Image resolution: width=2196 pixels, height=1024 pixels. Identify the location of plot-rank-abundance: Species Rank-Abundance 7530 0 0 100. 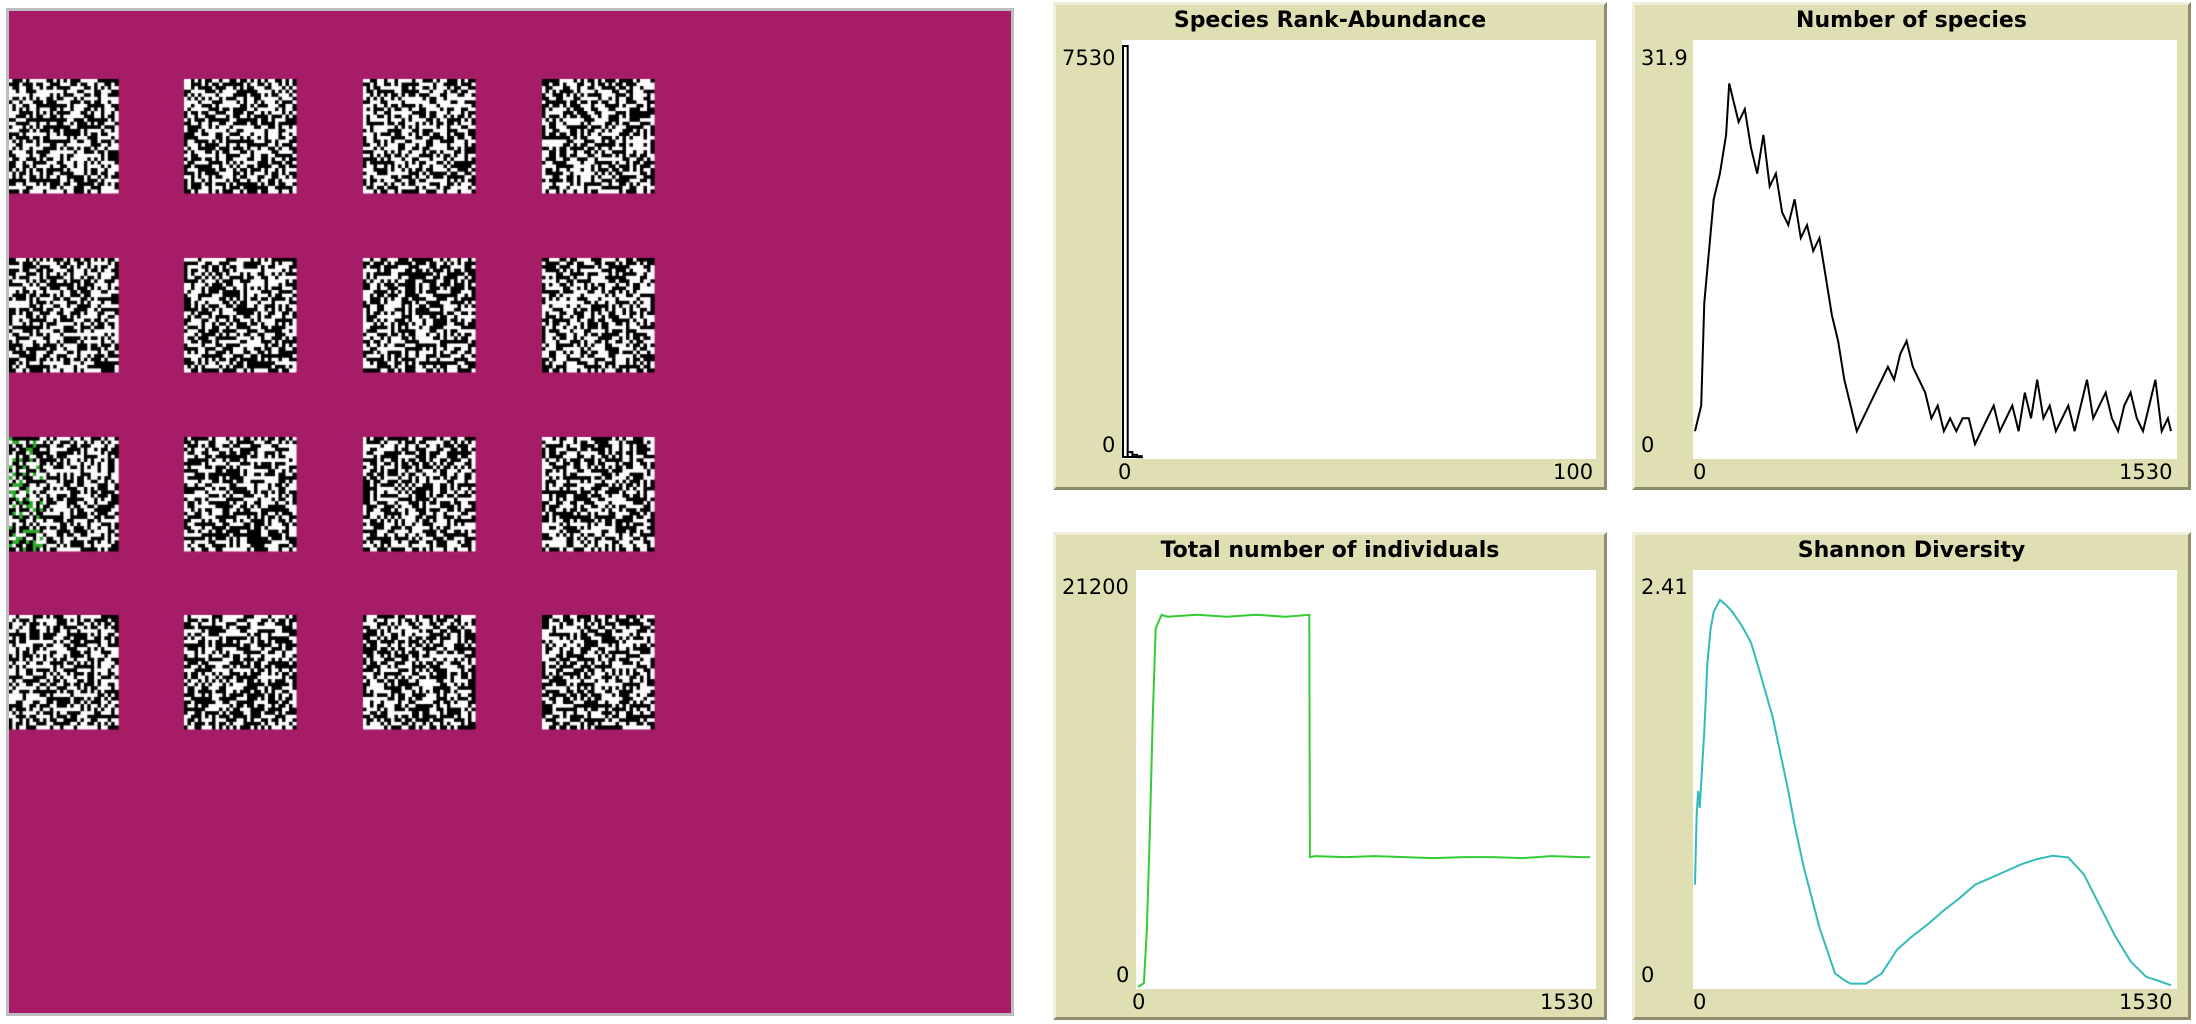
(1330, 246).